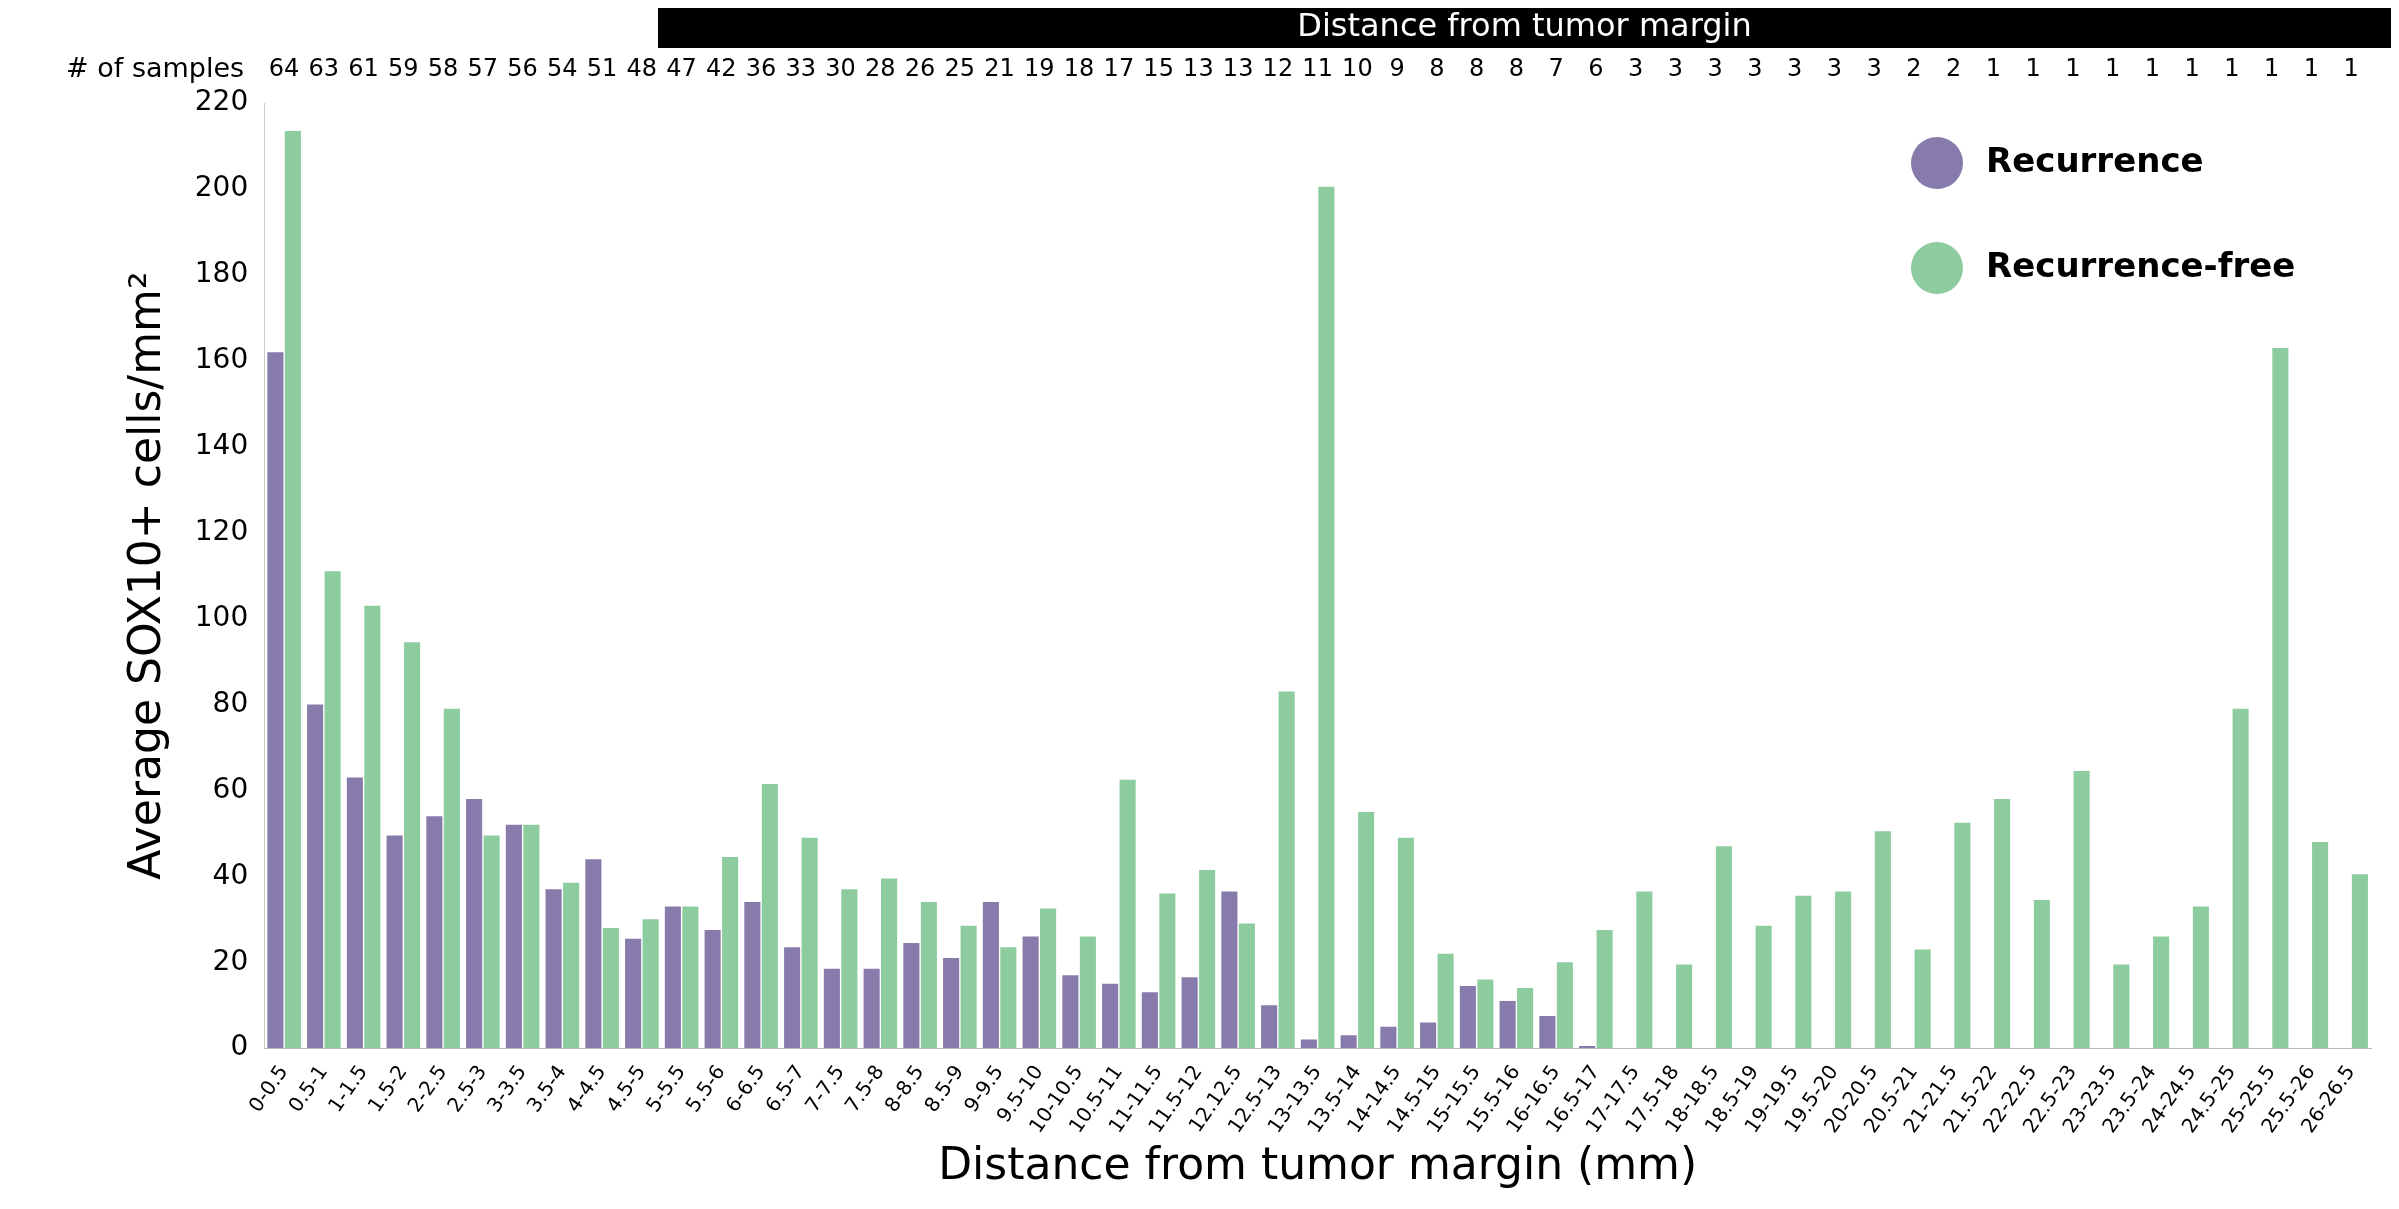 The image size is (2399, 1209). I want to click on text: 64, so click(284, 68).